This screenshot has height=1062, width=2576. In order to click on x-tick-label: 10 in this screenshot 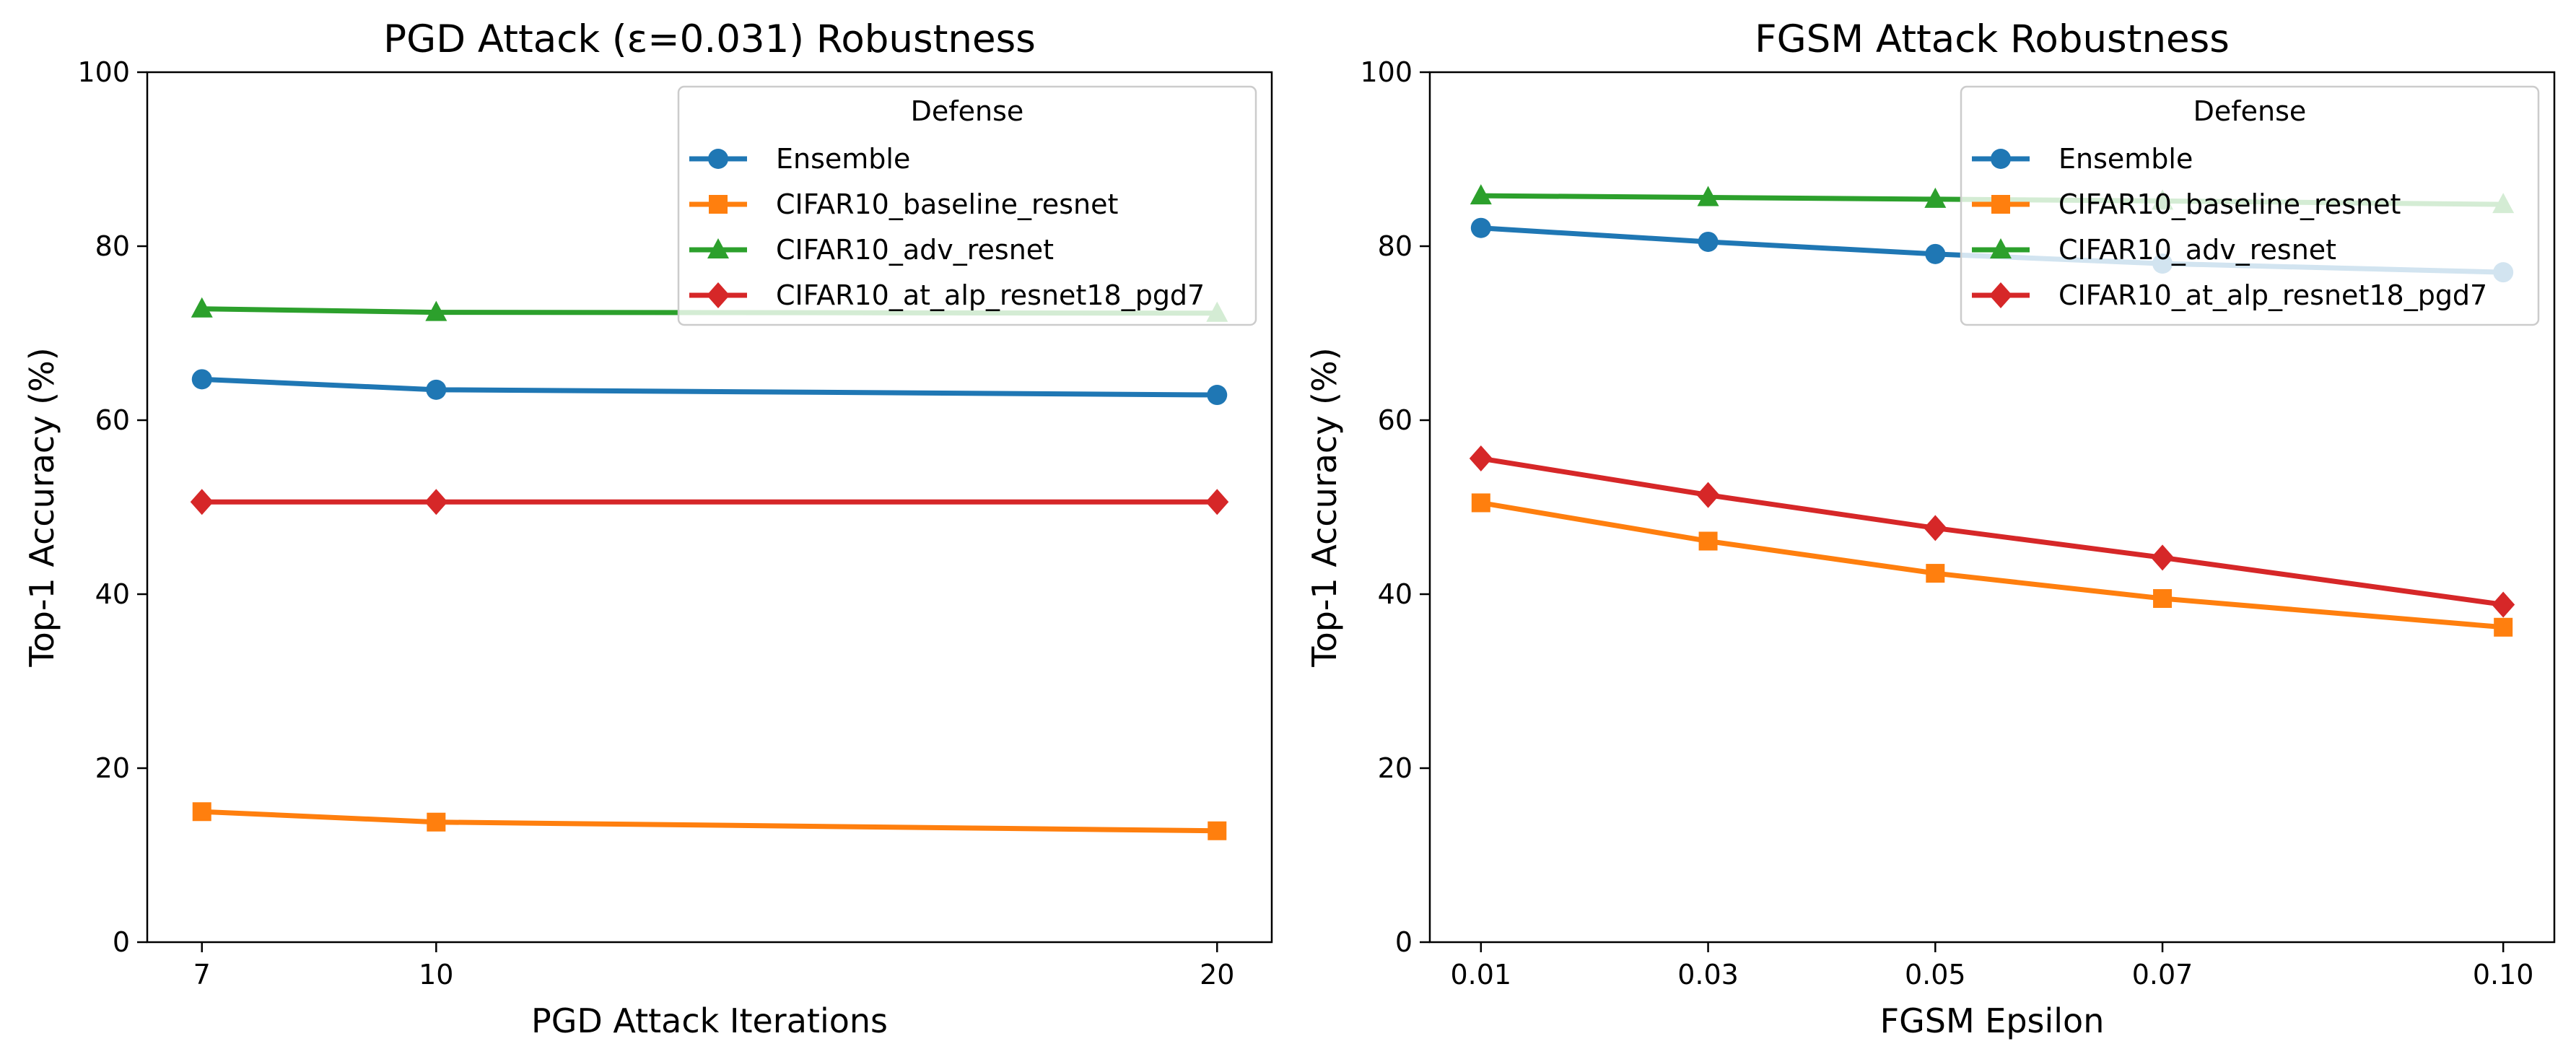, I will do `click(436, 975)`.